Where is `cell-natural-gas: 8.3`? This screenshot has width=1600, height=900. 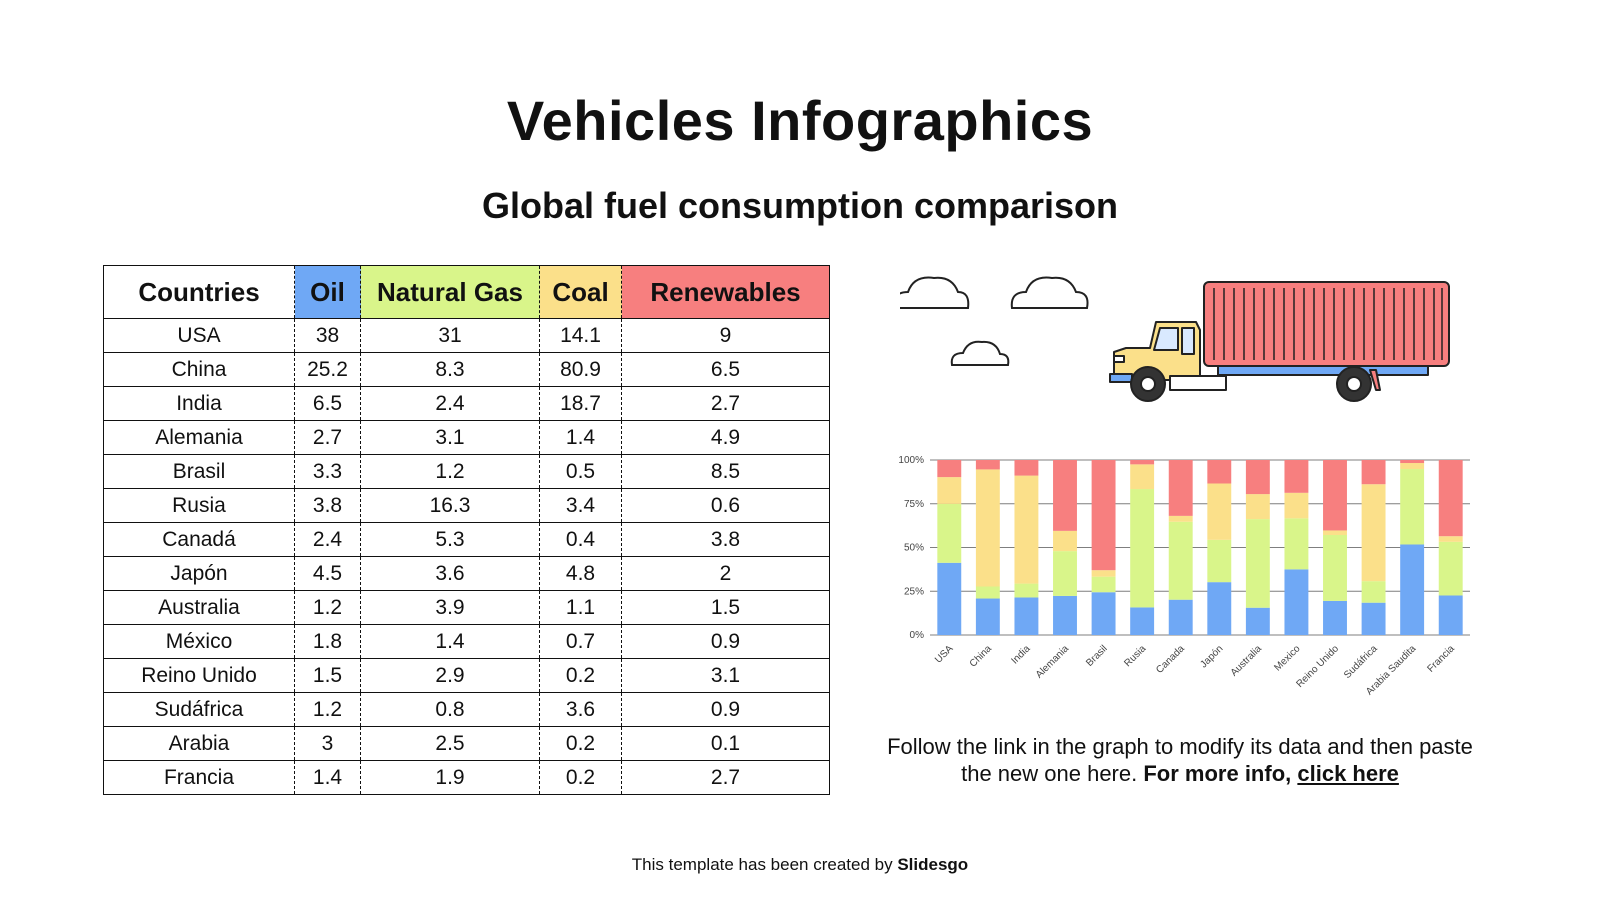
cell-natural-gas: 8.3 is located at coordinates (450, 369).